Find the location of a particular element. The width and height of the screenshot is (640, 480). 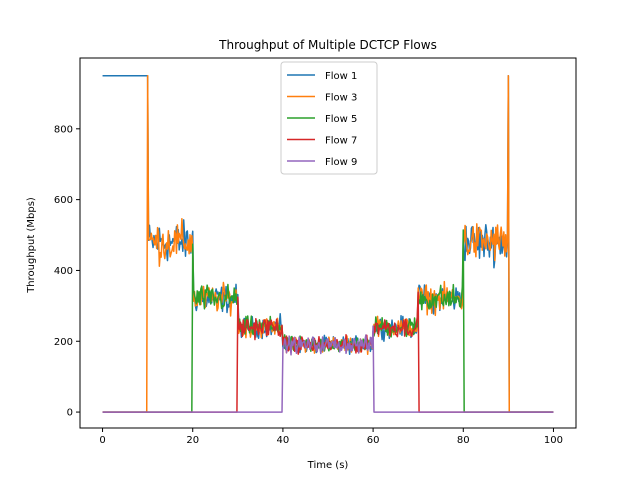

legend: Flow 1 Flow 3 Flow 5 Flow 7 Flow 9 is located at coordinates (329, 118).